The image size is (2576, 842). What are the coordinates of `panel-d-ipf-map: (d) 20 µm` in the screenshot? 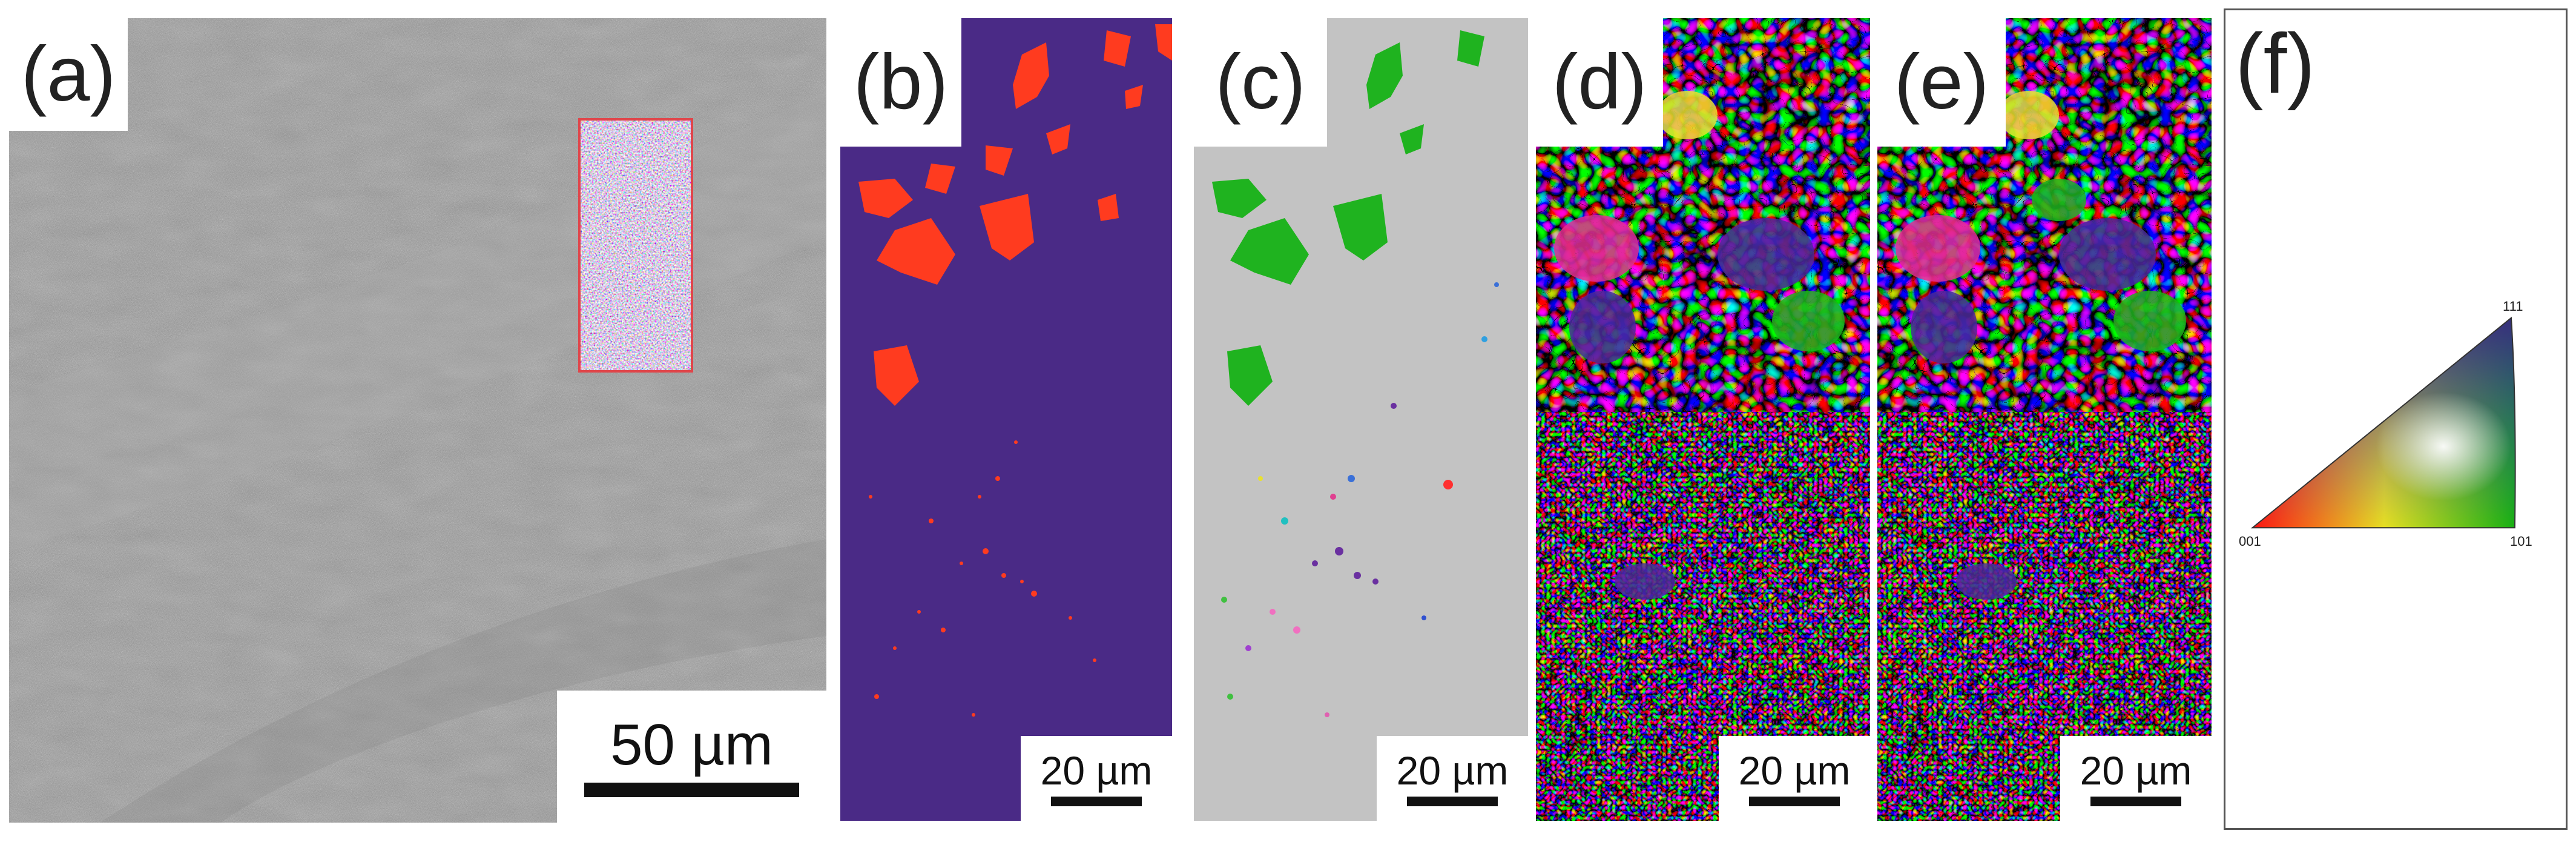 It's located at (1703, 419).